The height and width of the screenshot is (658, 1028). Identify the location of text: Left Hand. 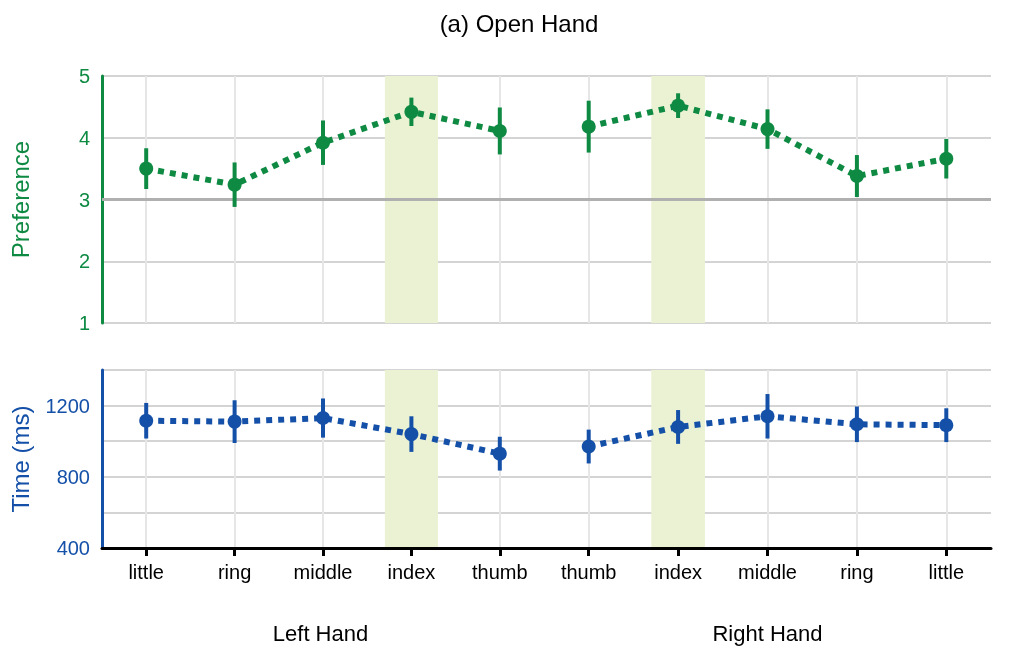
(320, 633).